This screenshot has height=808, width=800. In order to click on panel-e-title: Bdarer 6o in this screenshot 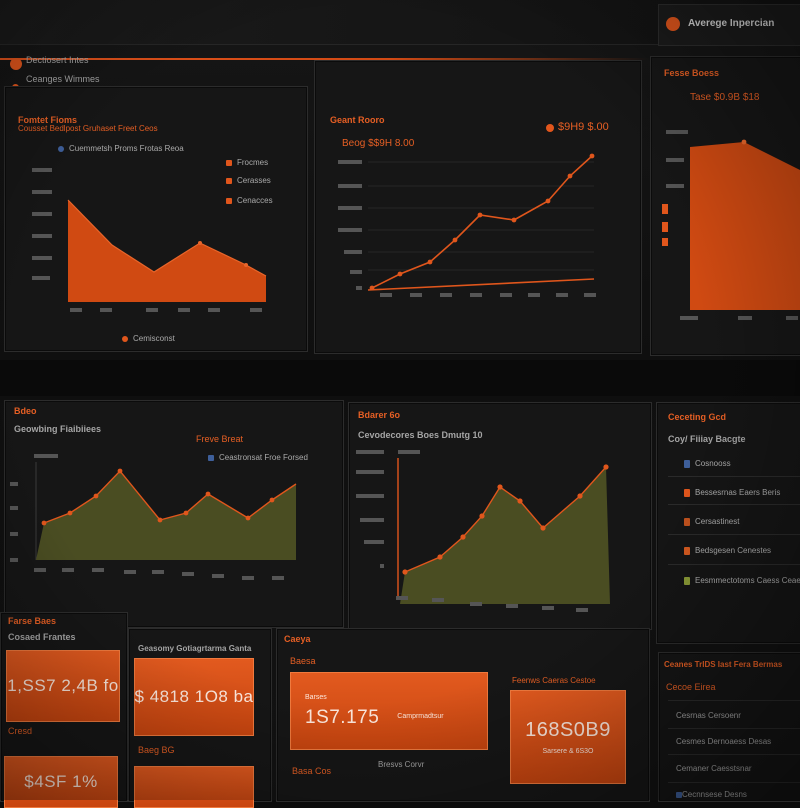, I will do `click(379, 415)`.